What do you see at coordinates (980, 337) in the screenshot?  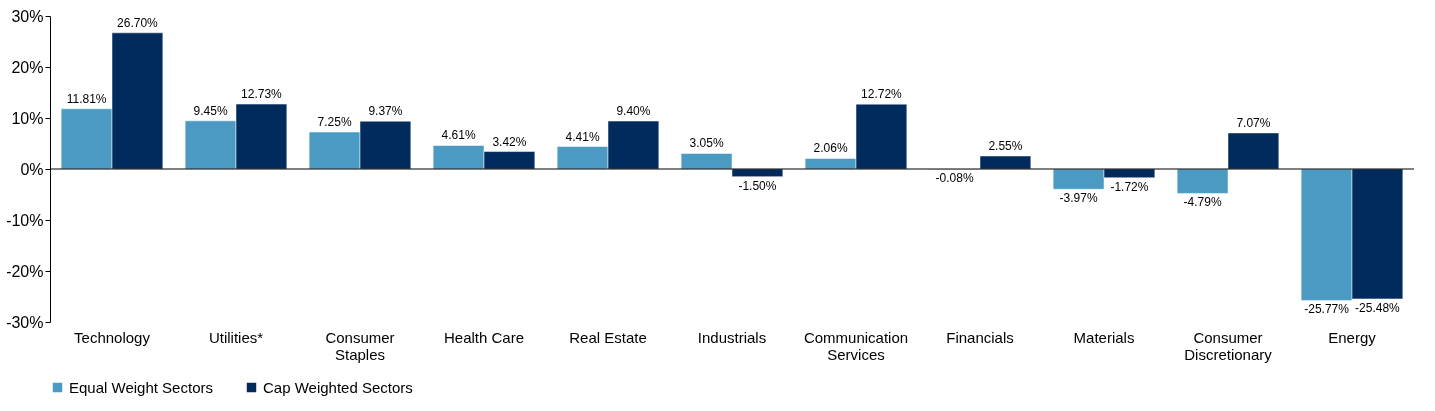 I see `x-tick-label: Financials` at bounding box center [980, 337].